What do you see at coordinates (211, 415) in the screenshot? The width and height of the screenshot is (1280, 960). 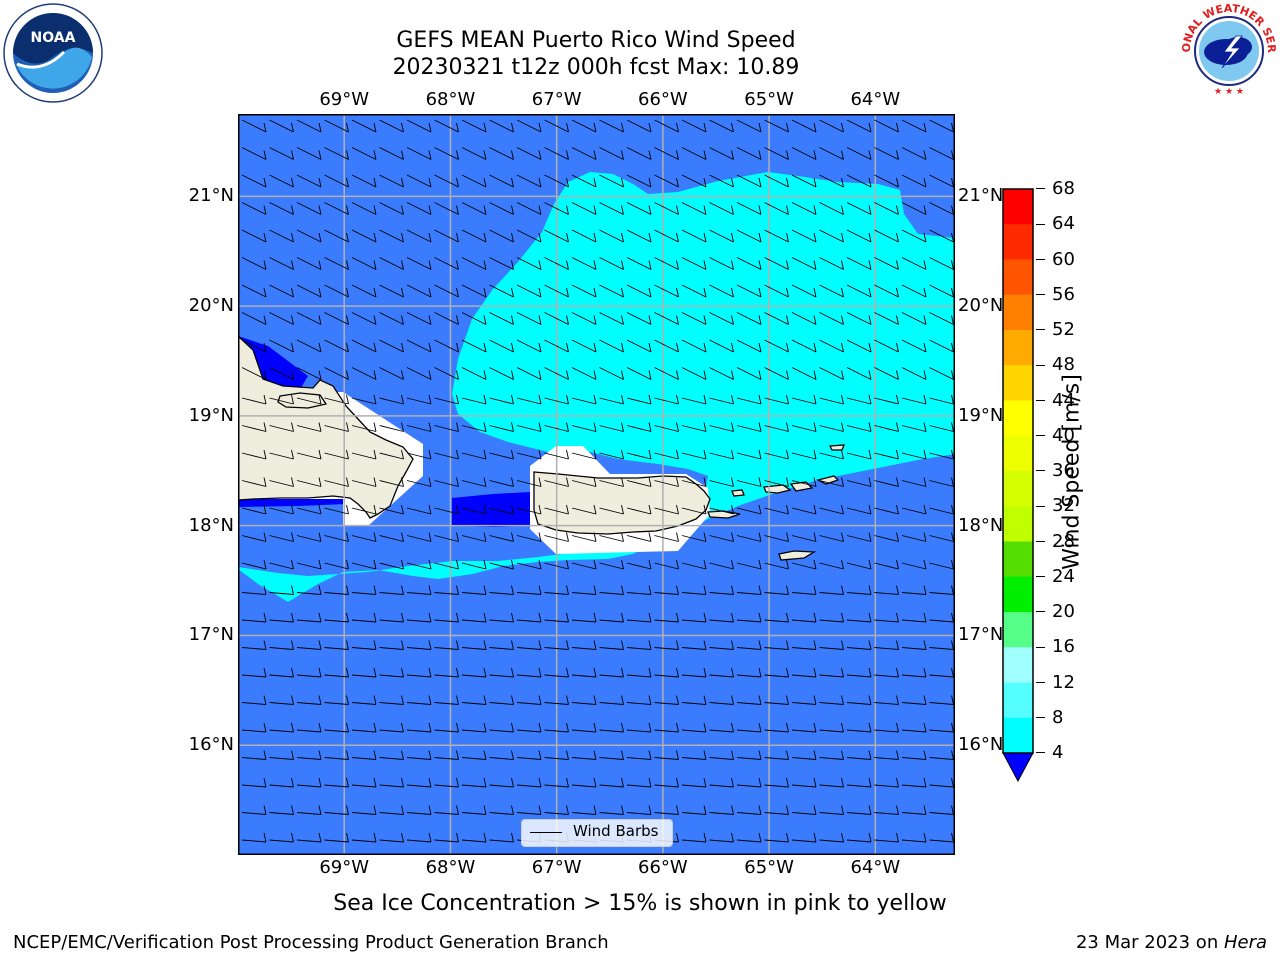 I see `axis-tick-label: 19°N` at bounding box center [211, 415].